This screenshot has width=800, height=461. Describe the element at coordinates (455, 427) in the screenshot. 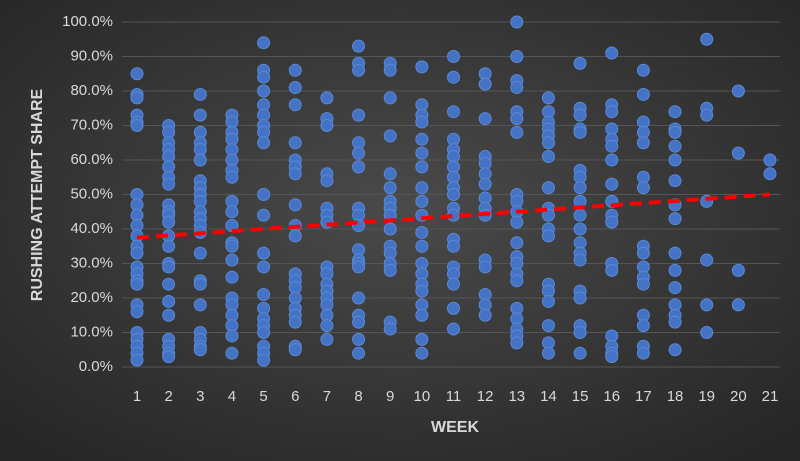

I see `x-axis-title: WEEK` at that location.